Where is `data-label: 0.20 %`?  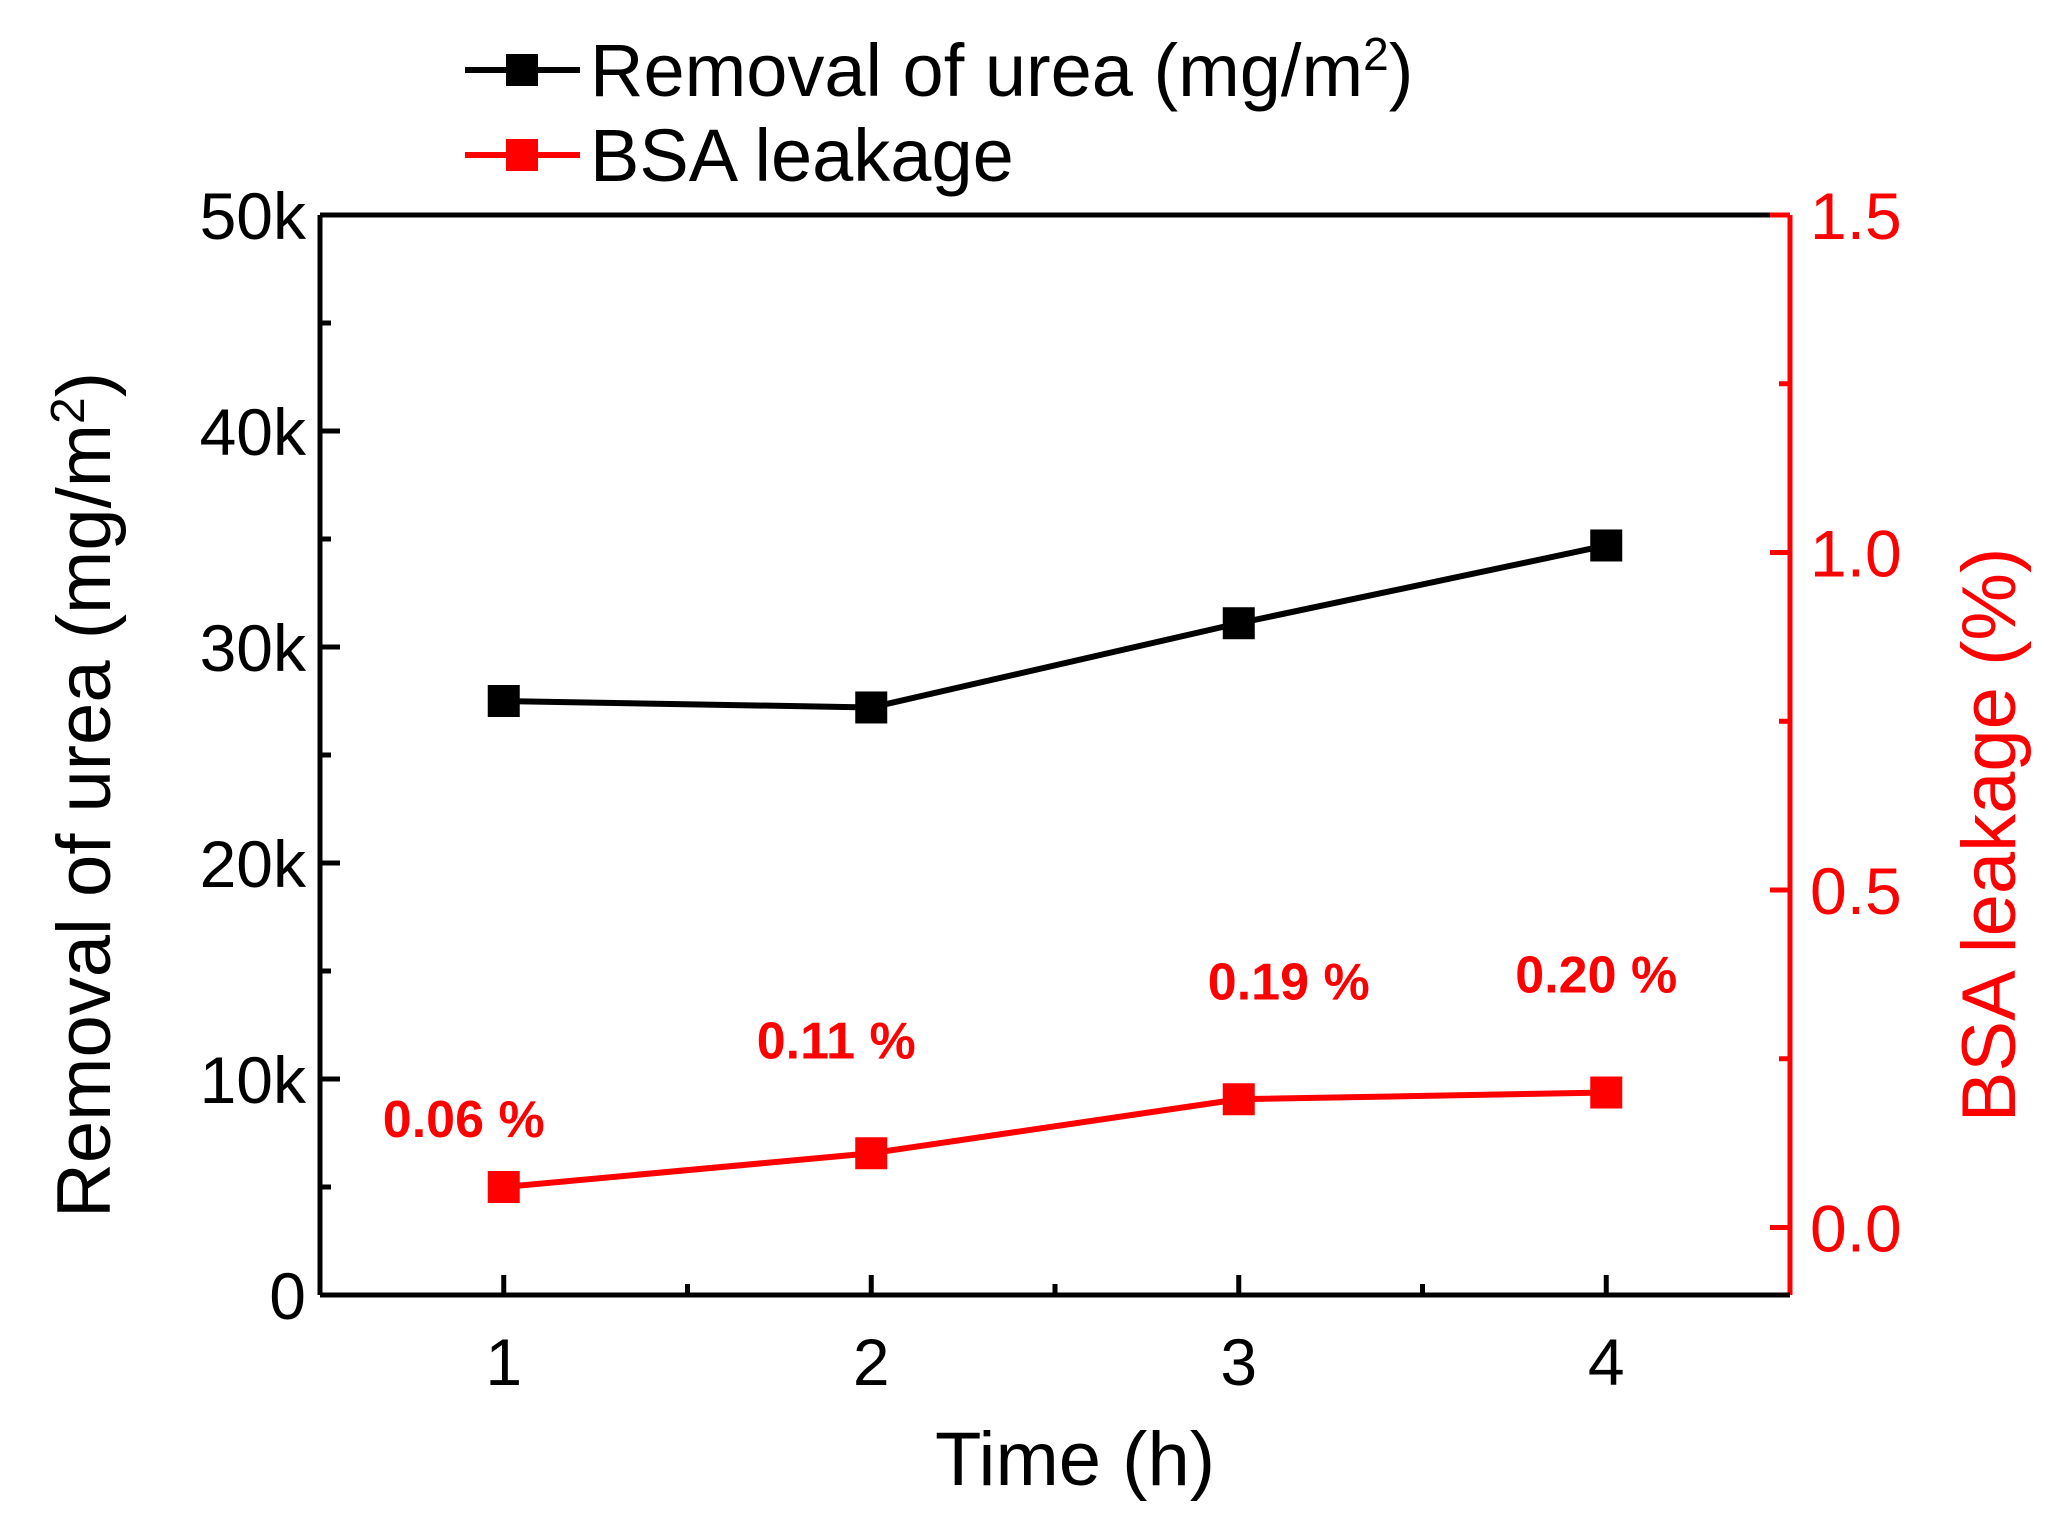 data-label: 0.20 % is located at coordinates (1596, 976).